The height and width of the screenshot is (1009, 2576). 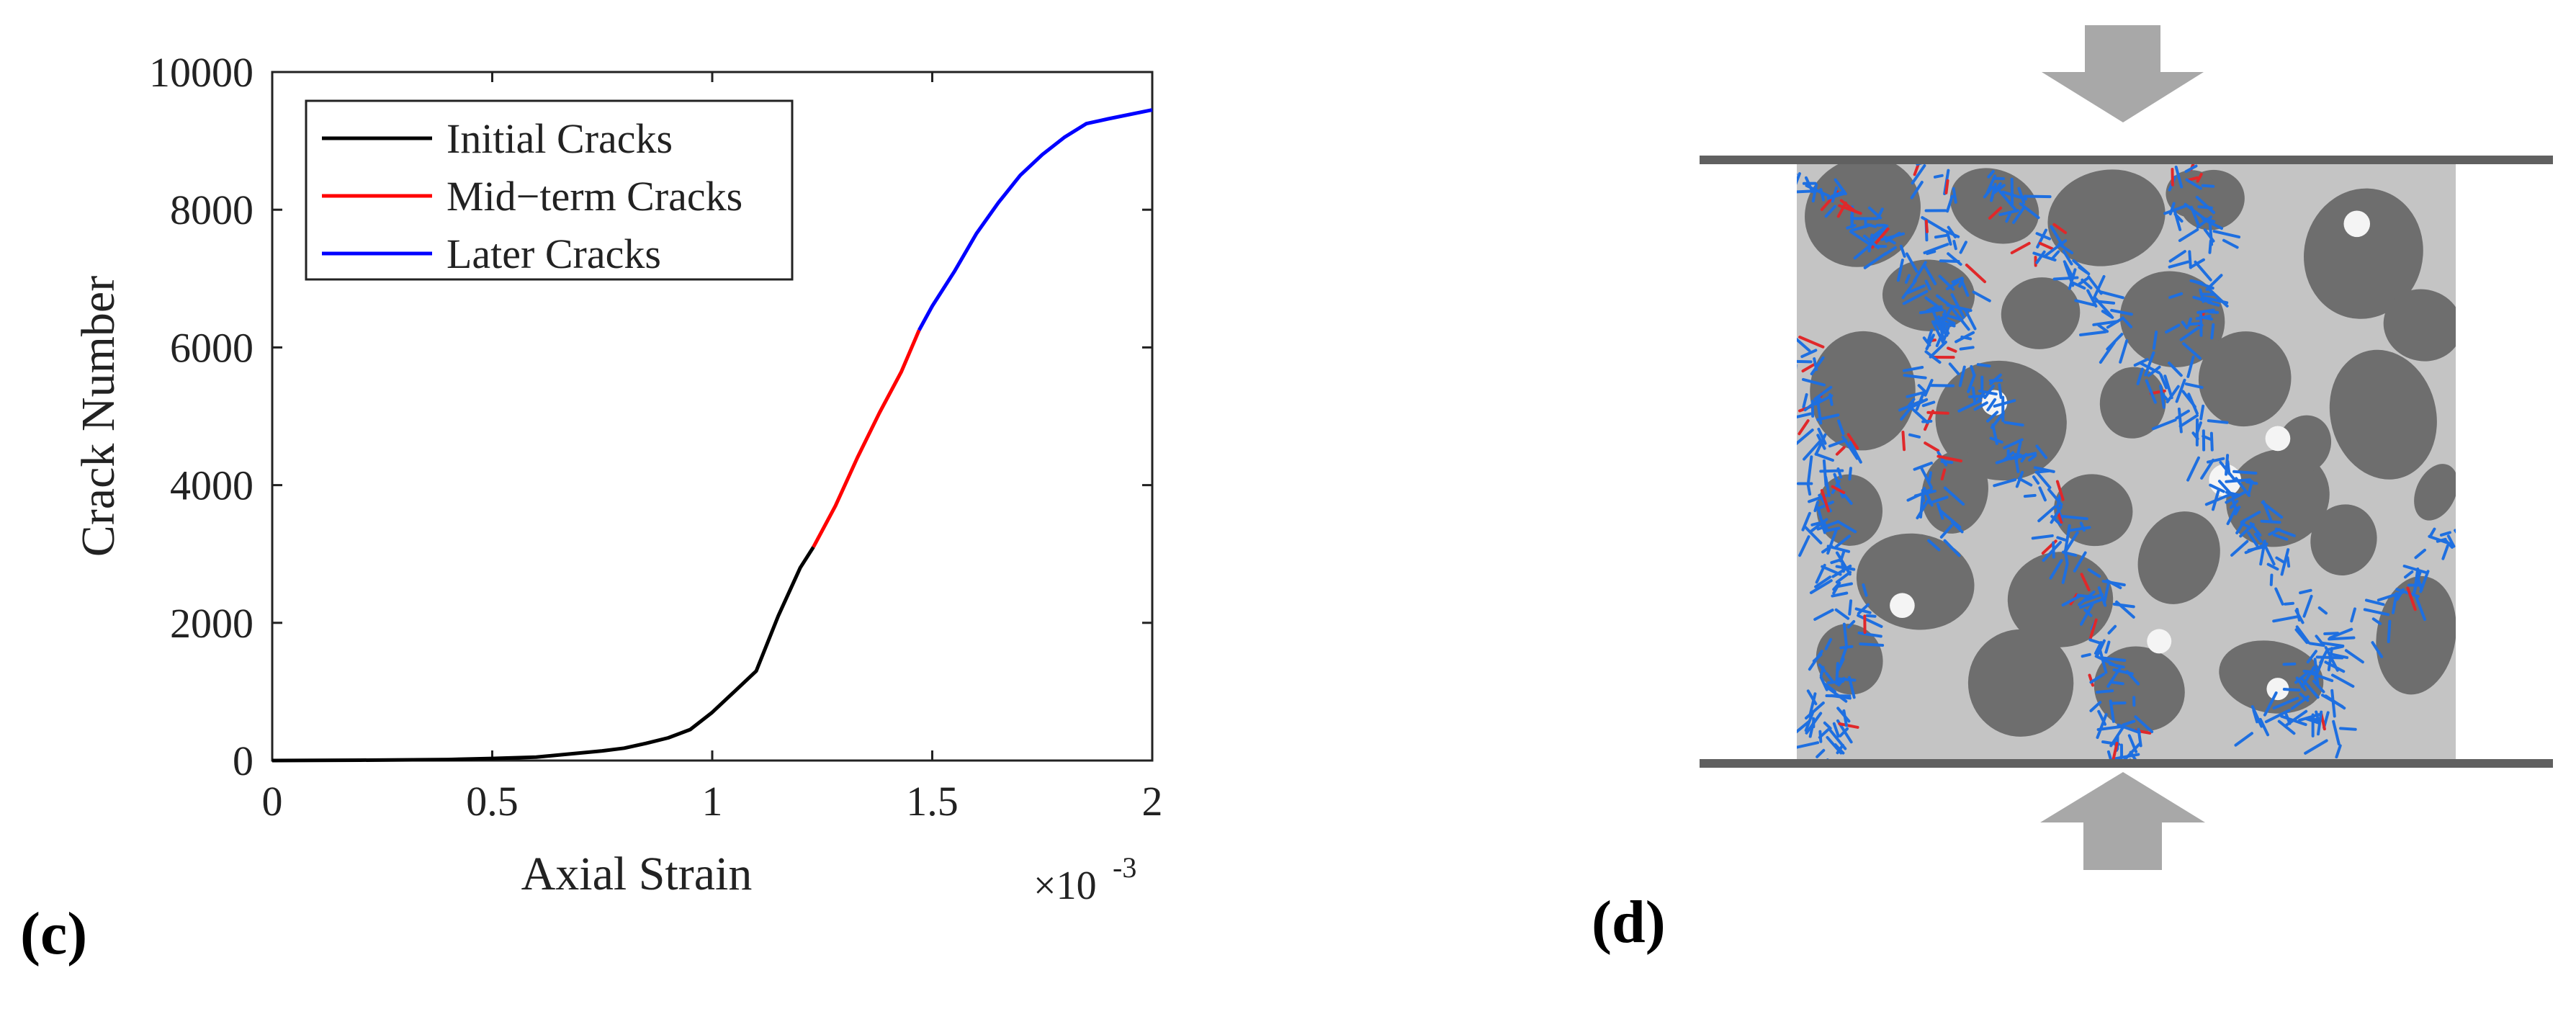 I want to click on legend-label: Mid−term Cracks, so click(x=594, y=196).